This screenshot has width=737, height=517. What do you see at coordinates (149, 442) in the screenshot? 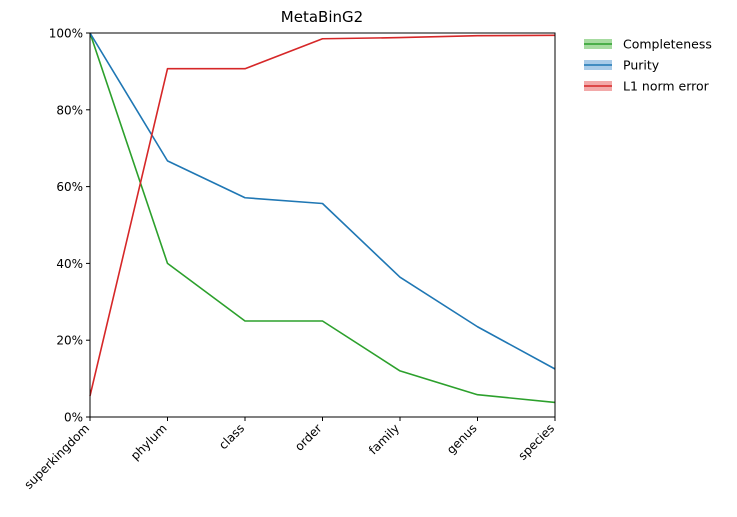
I see `x-tick-label: phylum` at bounding box center [149, 442].